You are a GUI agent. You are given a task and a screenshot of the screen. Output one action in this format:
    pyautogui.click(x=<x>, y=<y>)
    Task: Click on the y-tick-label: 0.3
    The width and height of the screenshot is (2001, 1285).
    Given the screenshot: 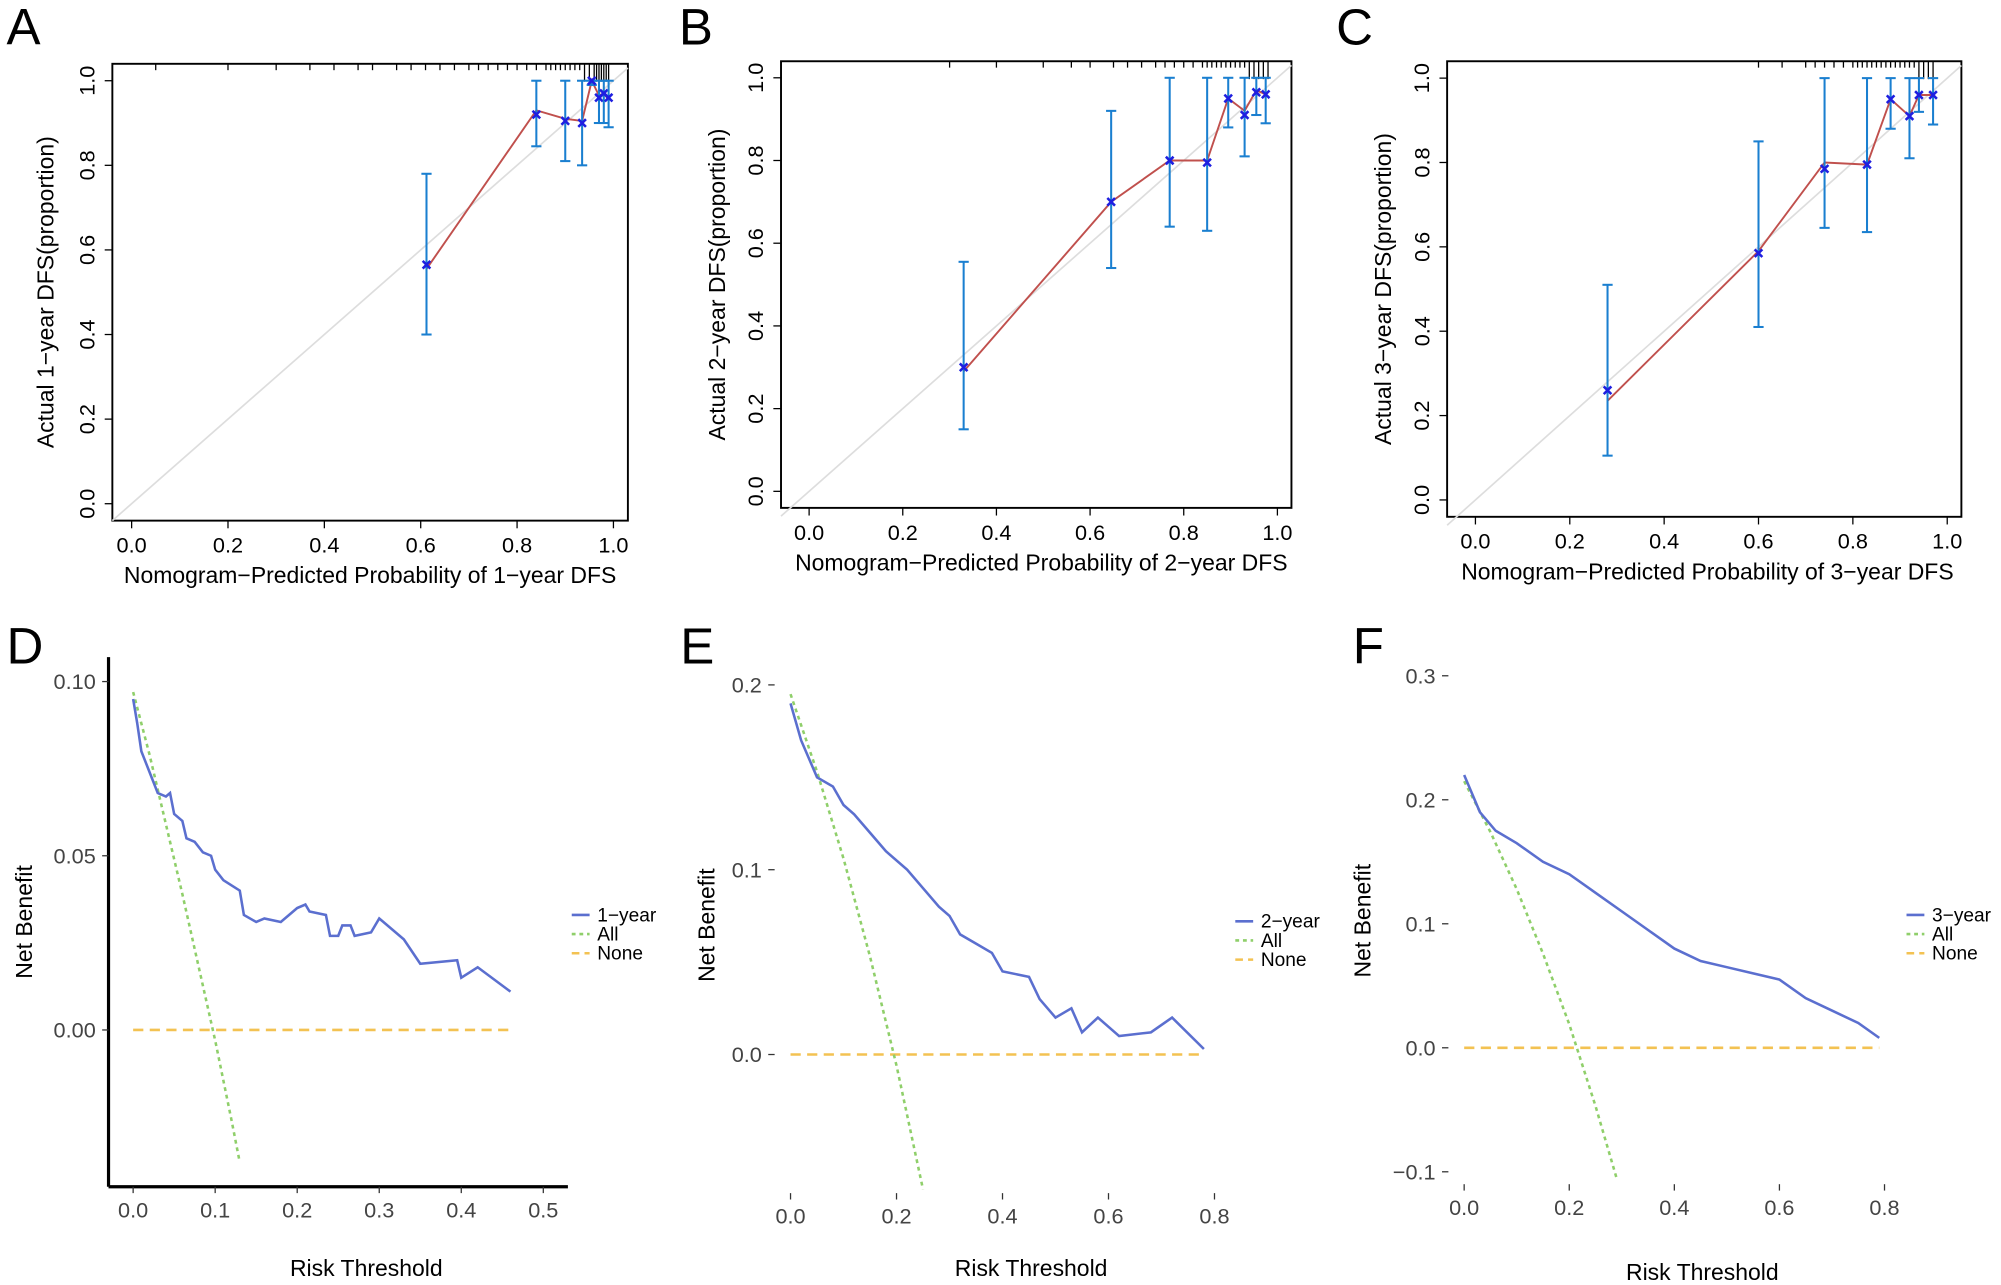 What is the action you would take?
    pyautogui.click(x=1420, y=675)
    